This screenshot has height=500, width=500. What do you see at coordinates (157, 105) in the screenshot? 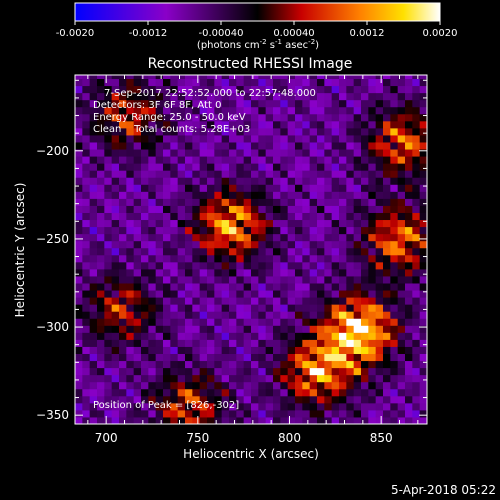
I see `annotation-line: Detectors: 3F 6F 8F, Att 0` at bounding box center [157, 105].